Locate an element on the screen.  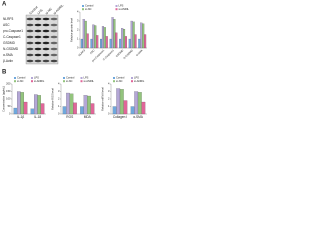
y-tick-label: 200 is located at coordinates (8, 84).